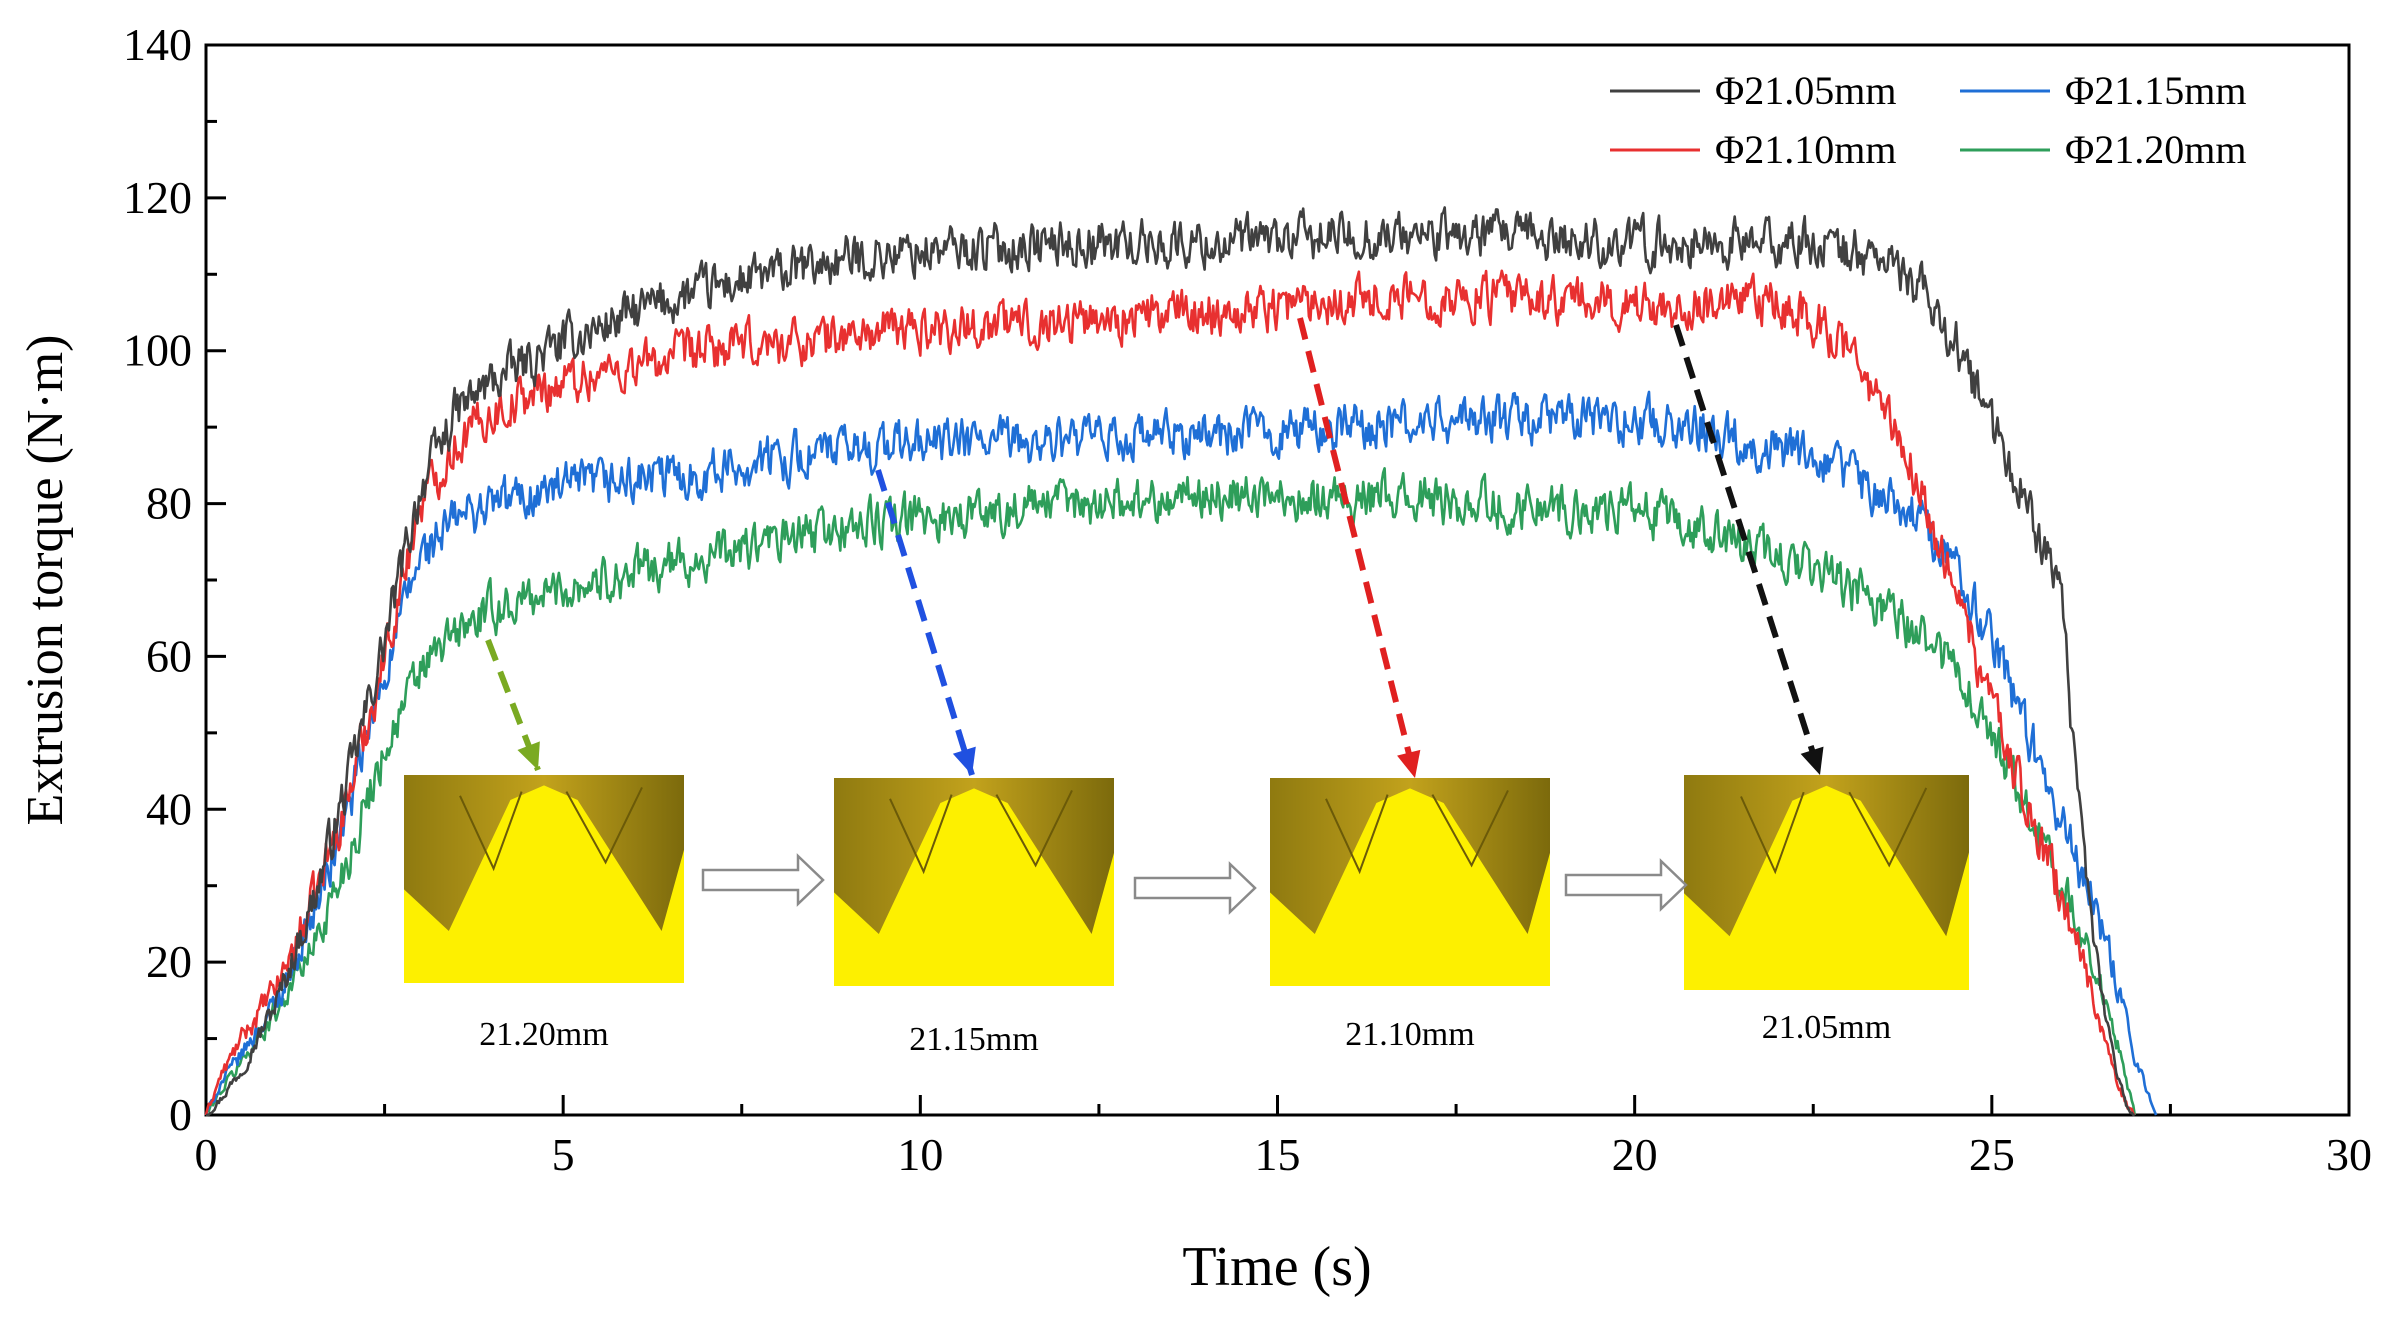 The height and width of the screenshot is (1319, 2396). What do you see at coordinates (1635, 1154) in the screenshot?
I see `x-tick-label: 20` at bounding box center [1635, 1154].